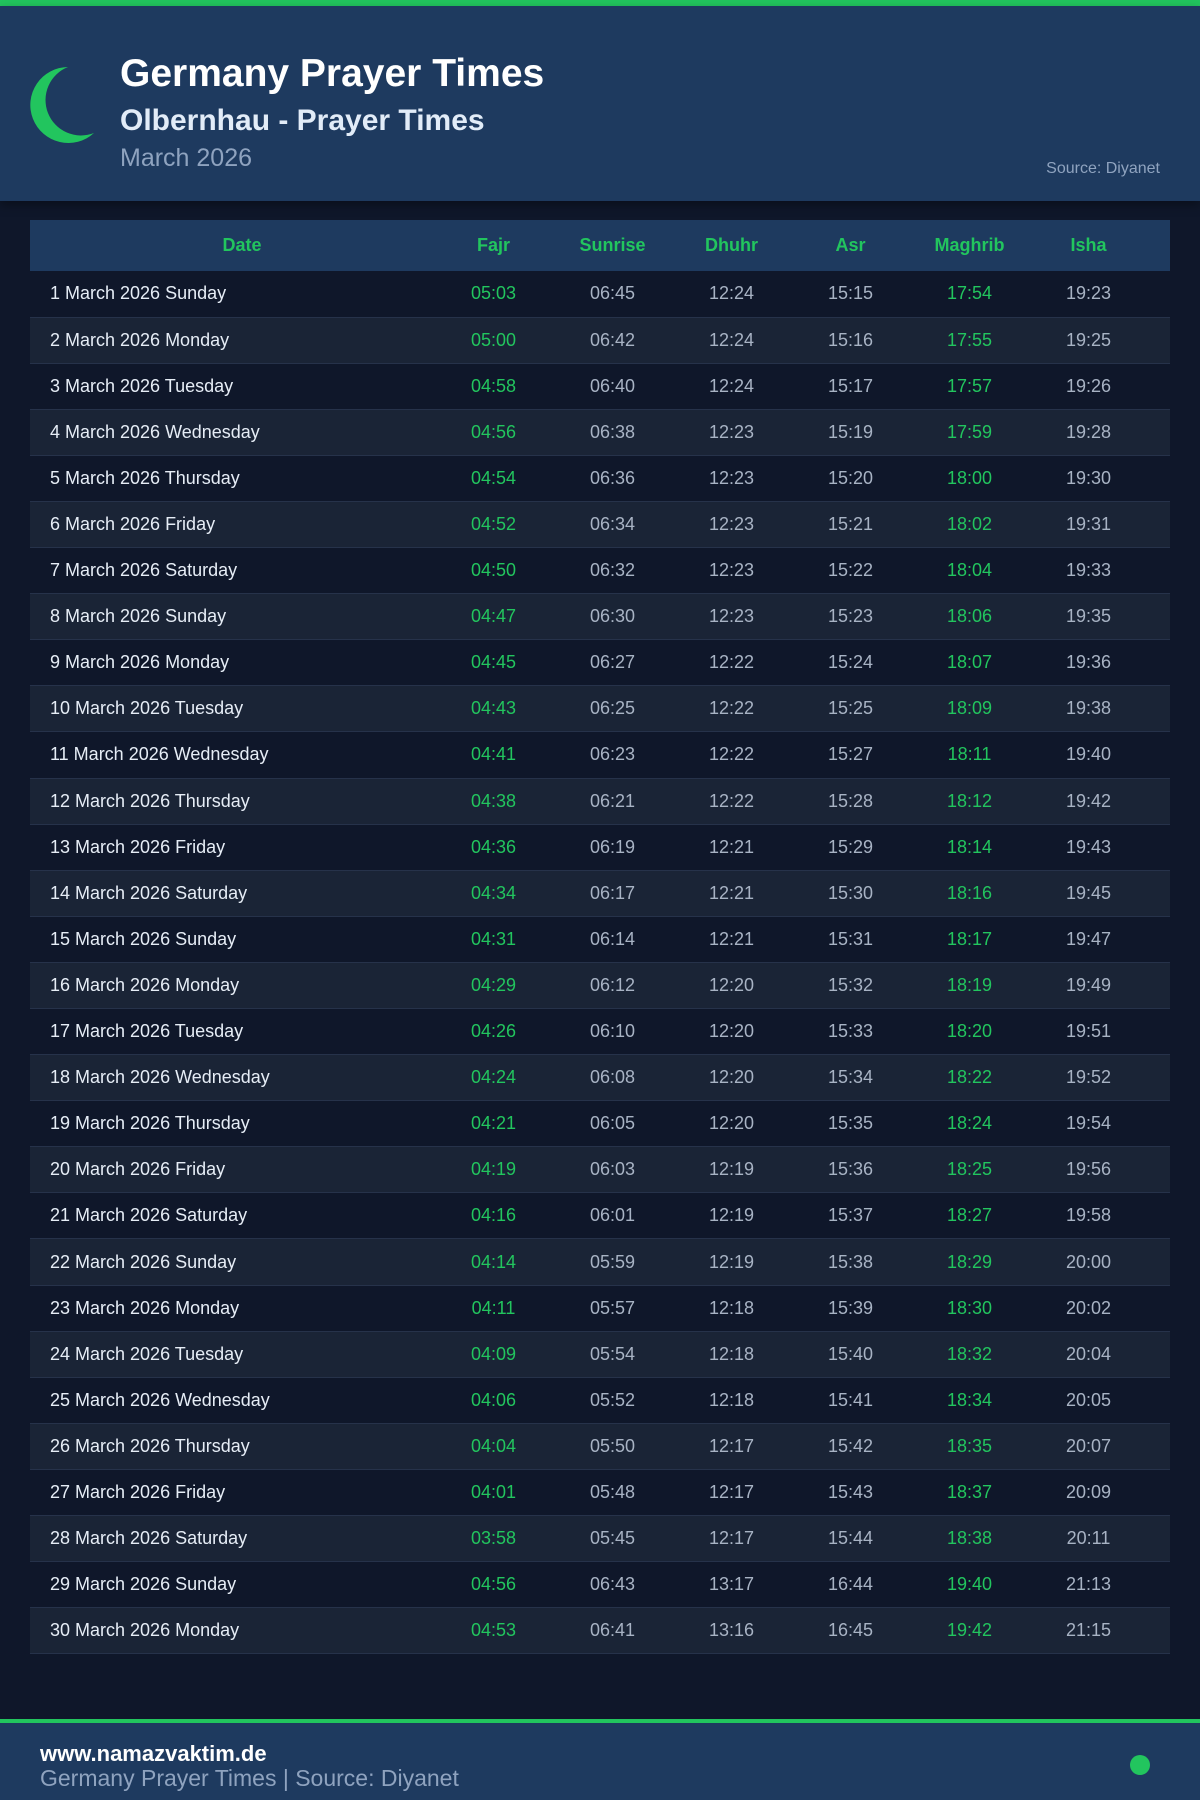 Image resolution: width=1200 pixels, height=1800 pixels. Describe the element at coordinates (969, 1308) in the screenshot. I see `maghrib-cell: 18:30` at that location.